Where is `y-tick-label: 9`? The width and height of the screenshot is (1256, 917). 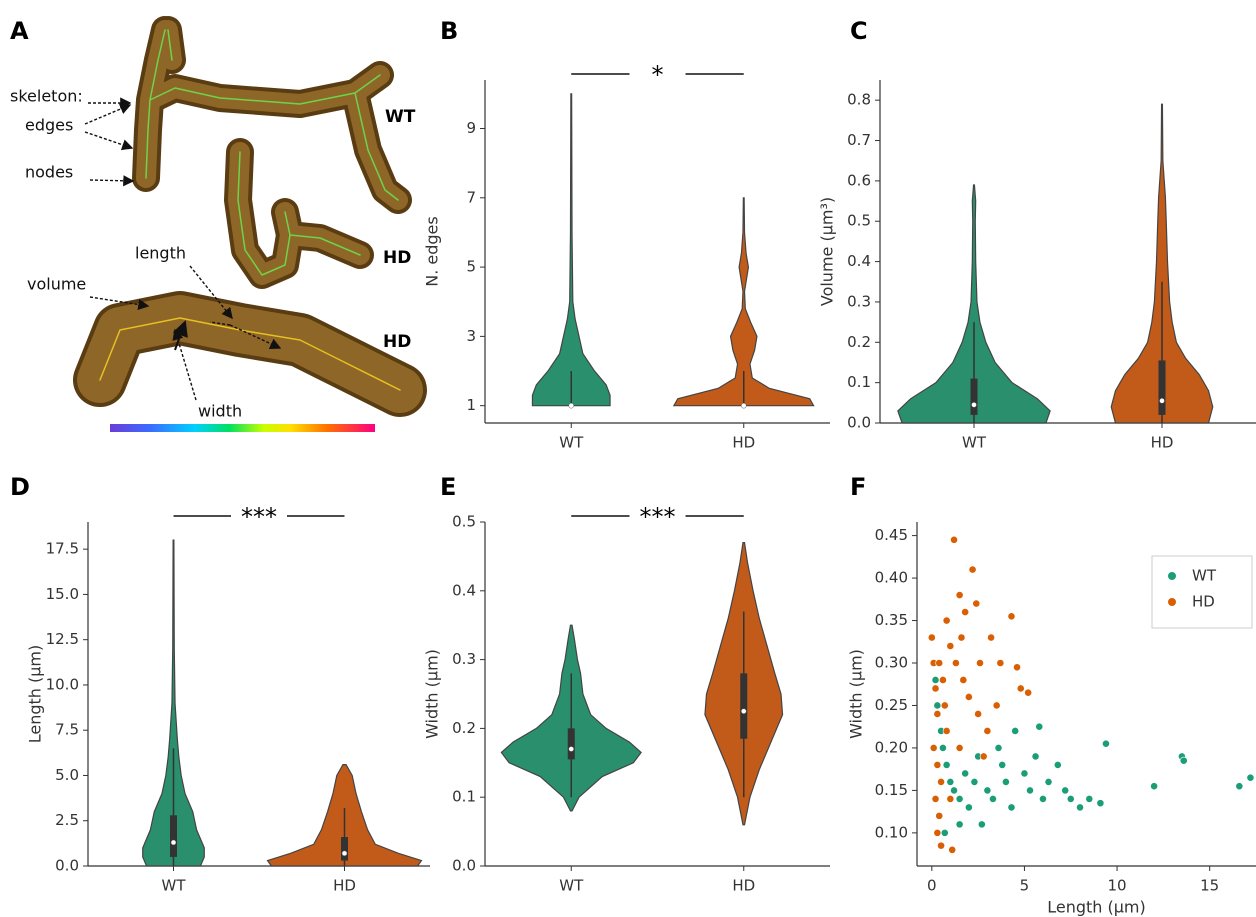 y-tick-label: 9 is located at coordinates (471, 128).